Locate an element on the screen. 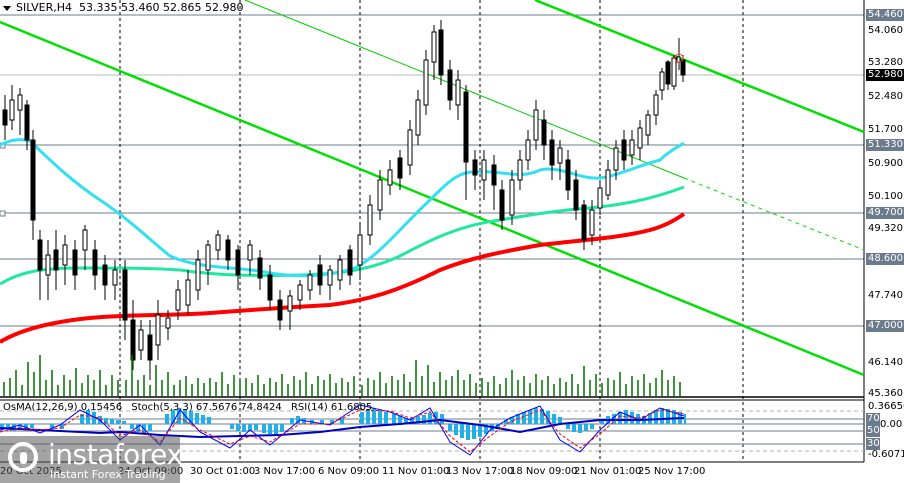 This screenshot has height=483, width=904. watermark-brand: instaforex is located at coordinates (115, 454).